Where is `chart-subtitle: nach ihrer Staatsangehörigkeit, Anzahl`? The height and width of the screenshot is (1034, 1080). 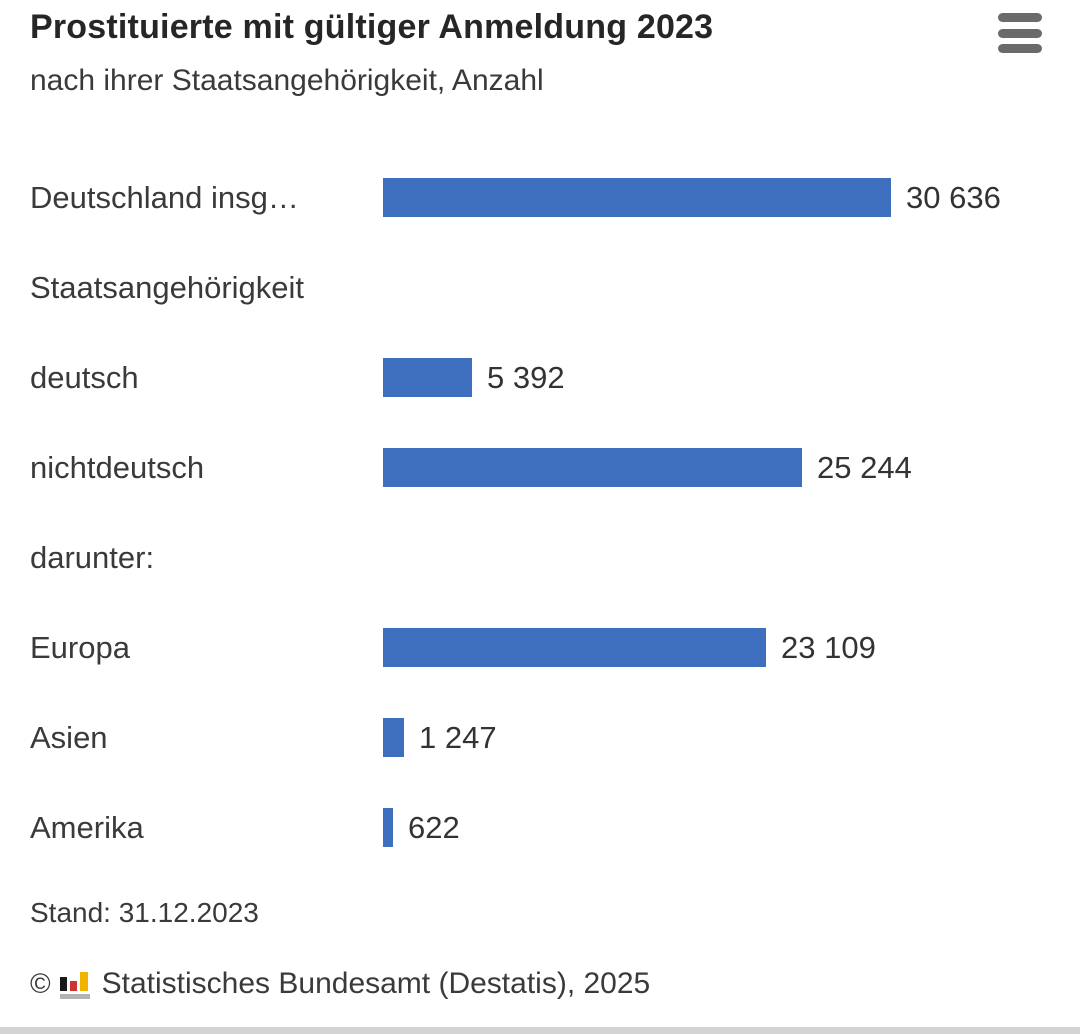
chart-subtitle: nach ihrer Staatsangehörigkeit, Anzahl is located at coordinates (287, 80).